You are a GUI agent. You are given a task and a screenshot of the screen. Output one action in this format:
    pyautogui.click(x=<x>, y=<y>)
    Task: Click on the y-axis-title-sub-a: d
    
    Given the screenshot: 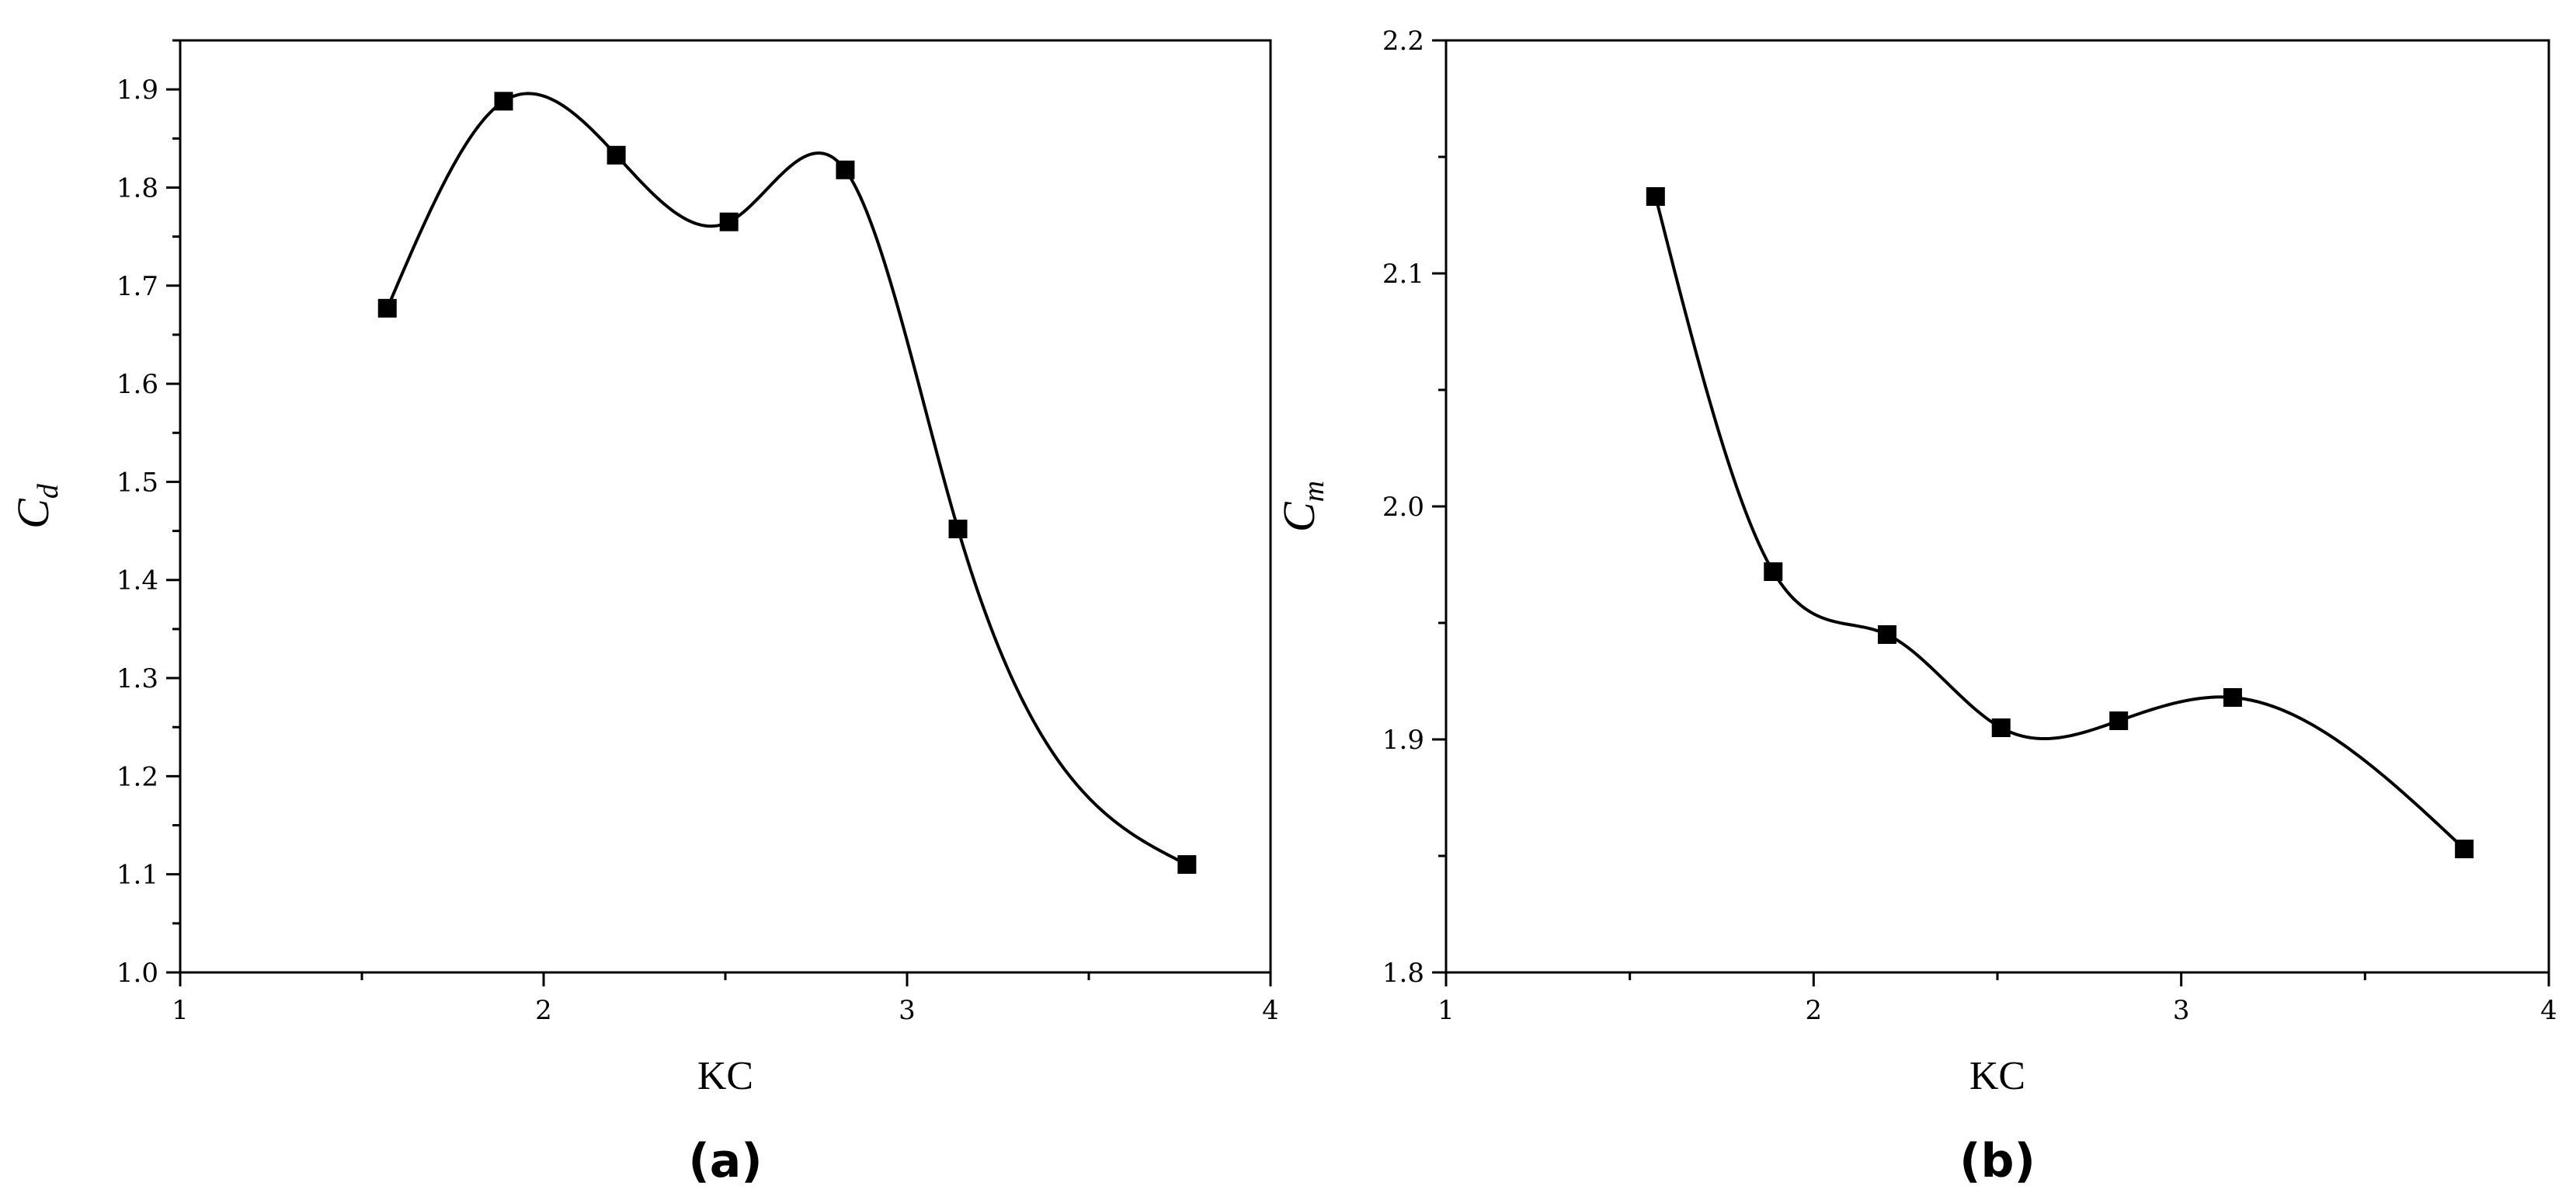 What is the action you would take?
    pyautogui.click(x=48, y=491)
    